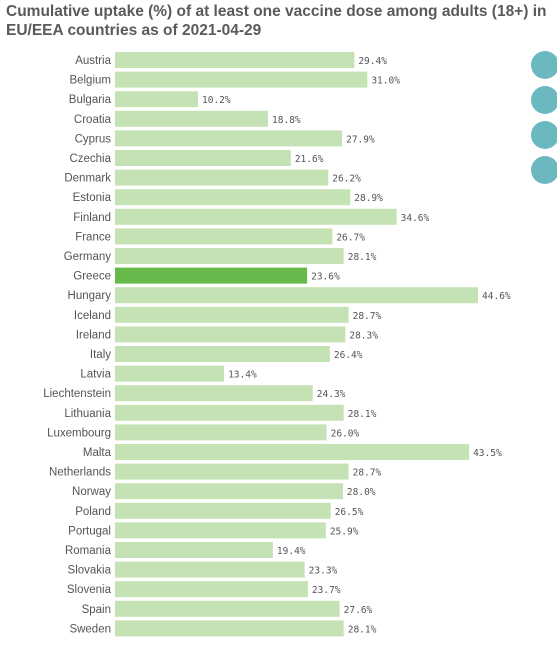 This screenshot has height=658, width=557. I want to click on bar-latvia, so click(169, 374).